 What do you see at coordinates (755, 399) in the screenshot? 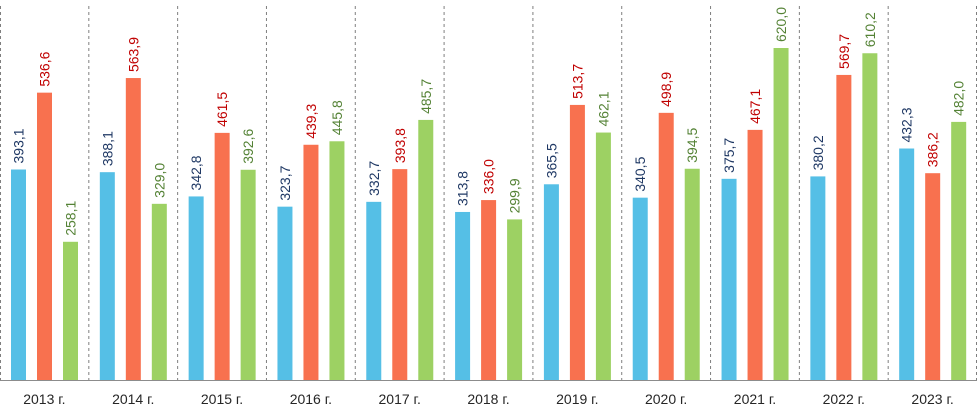
I see `category-label: 2021 г.` at bounding box center [755, 399].